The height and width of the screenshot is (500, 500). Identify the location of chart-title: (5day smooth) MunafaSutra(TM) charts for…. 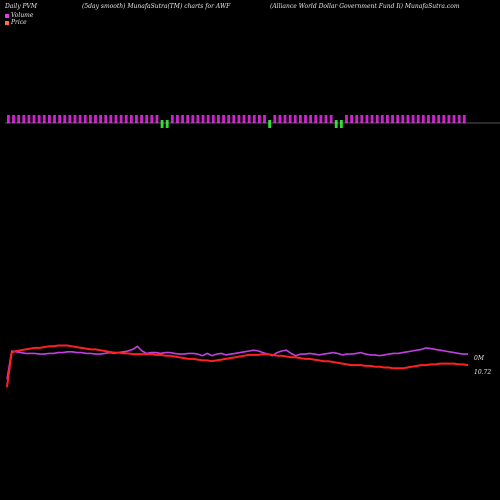
(156, 6).